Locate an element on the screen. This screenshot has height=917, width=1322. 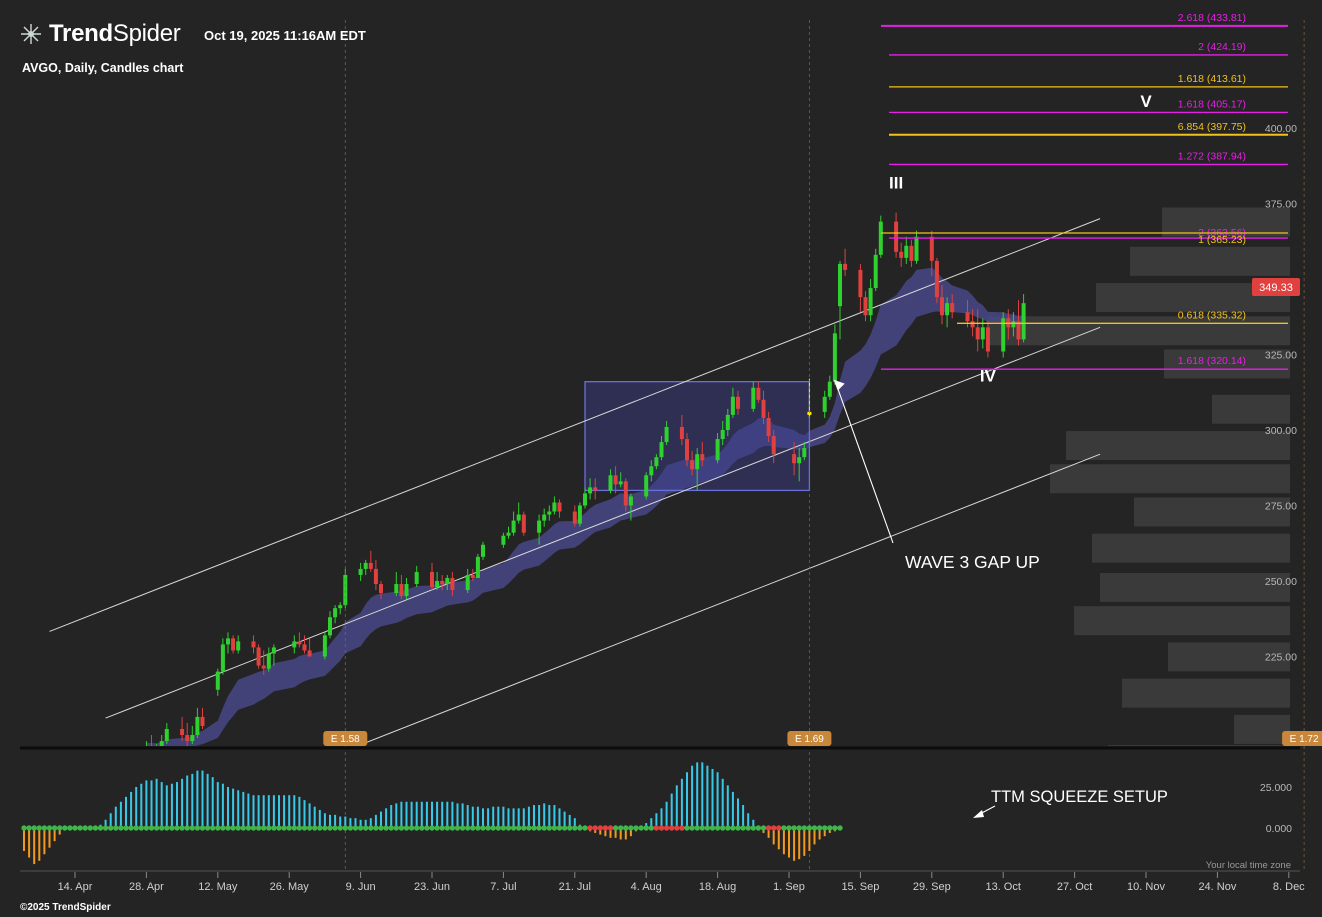
indicator-axis-tick: 25.000 is located at coordinates (1276, 788).